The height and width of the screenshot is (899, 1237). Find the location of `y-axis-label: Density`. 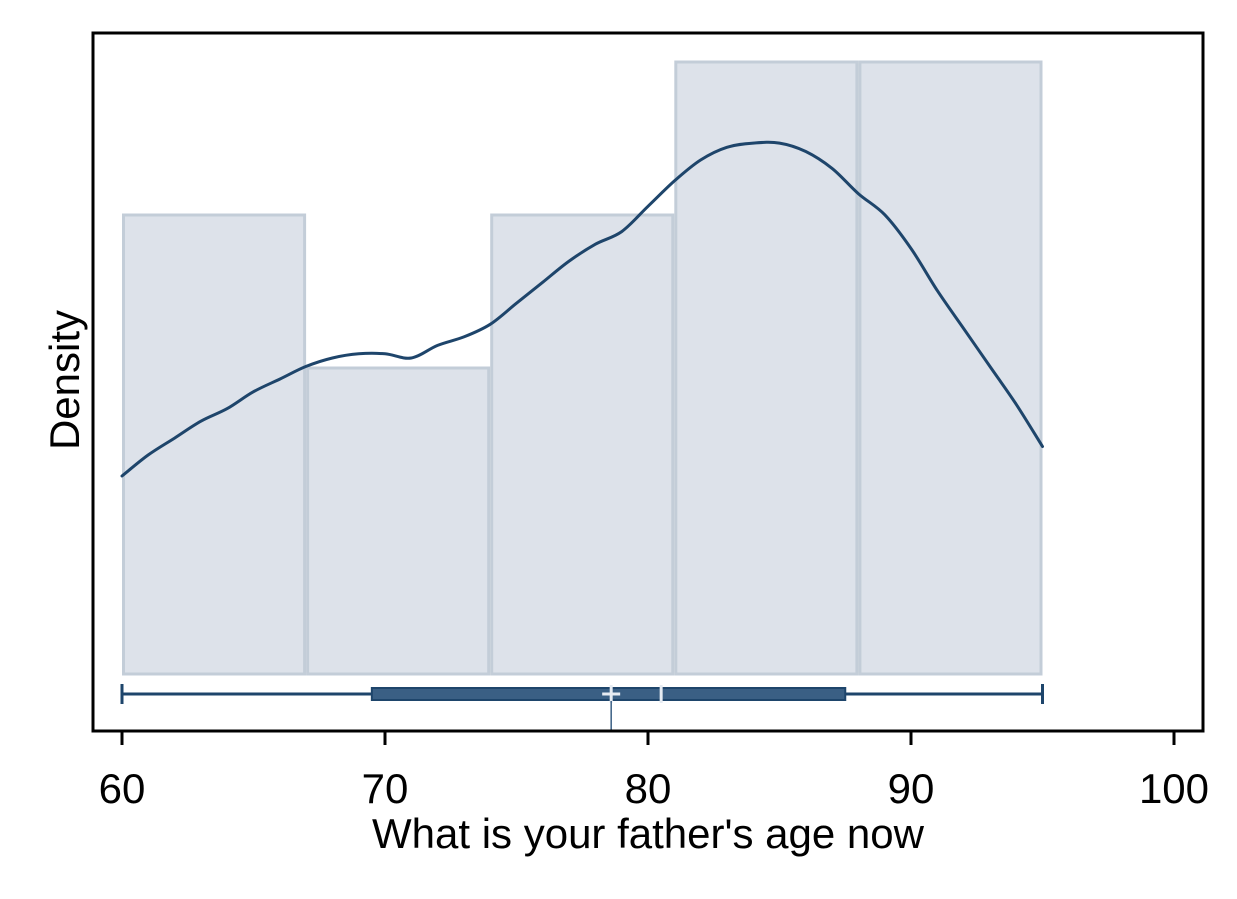

y-axis-label: Density is located at coordinates (64, 380).